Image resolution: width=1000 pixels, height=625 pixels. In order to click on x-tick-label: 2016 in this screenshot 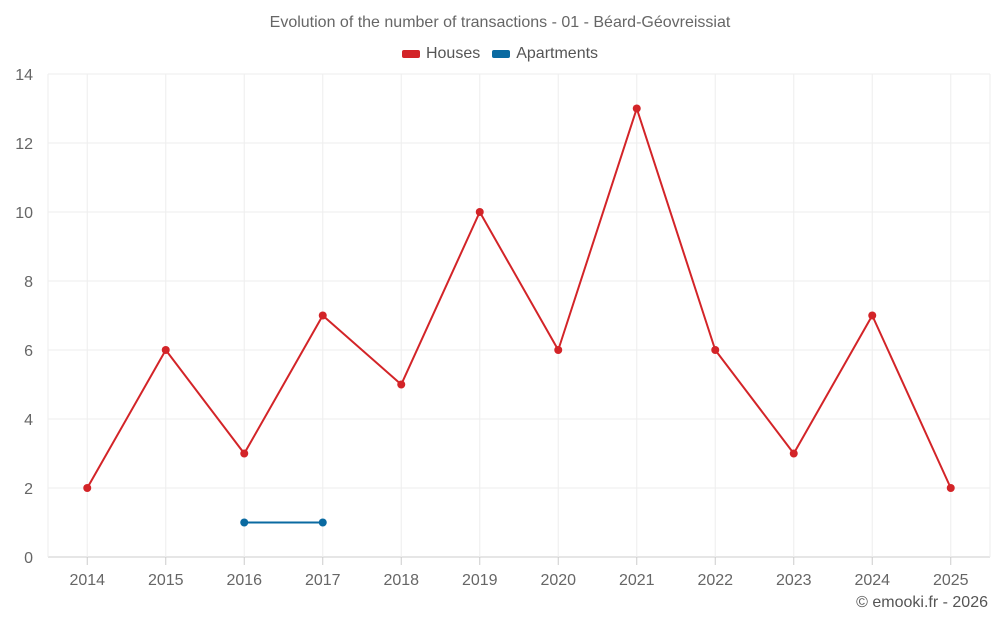, I will do `click(244, 580)`.